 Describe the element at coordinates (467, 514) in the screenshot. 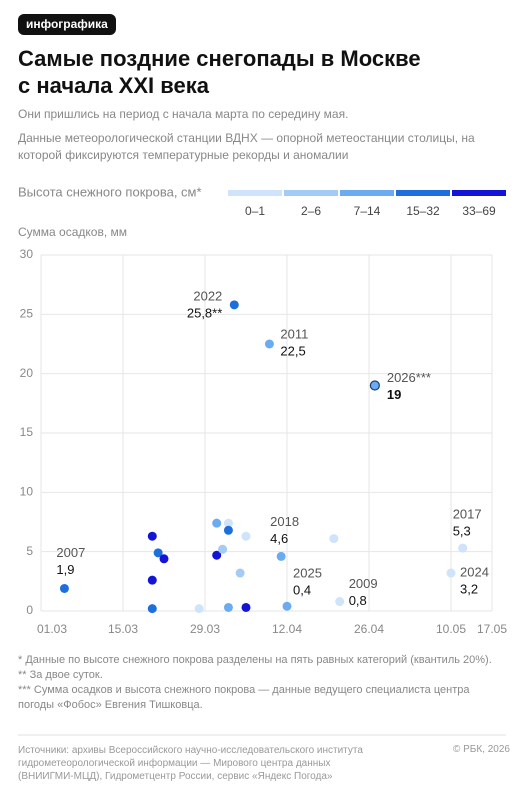

I see `point-year: 2017` at that location.